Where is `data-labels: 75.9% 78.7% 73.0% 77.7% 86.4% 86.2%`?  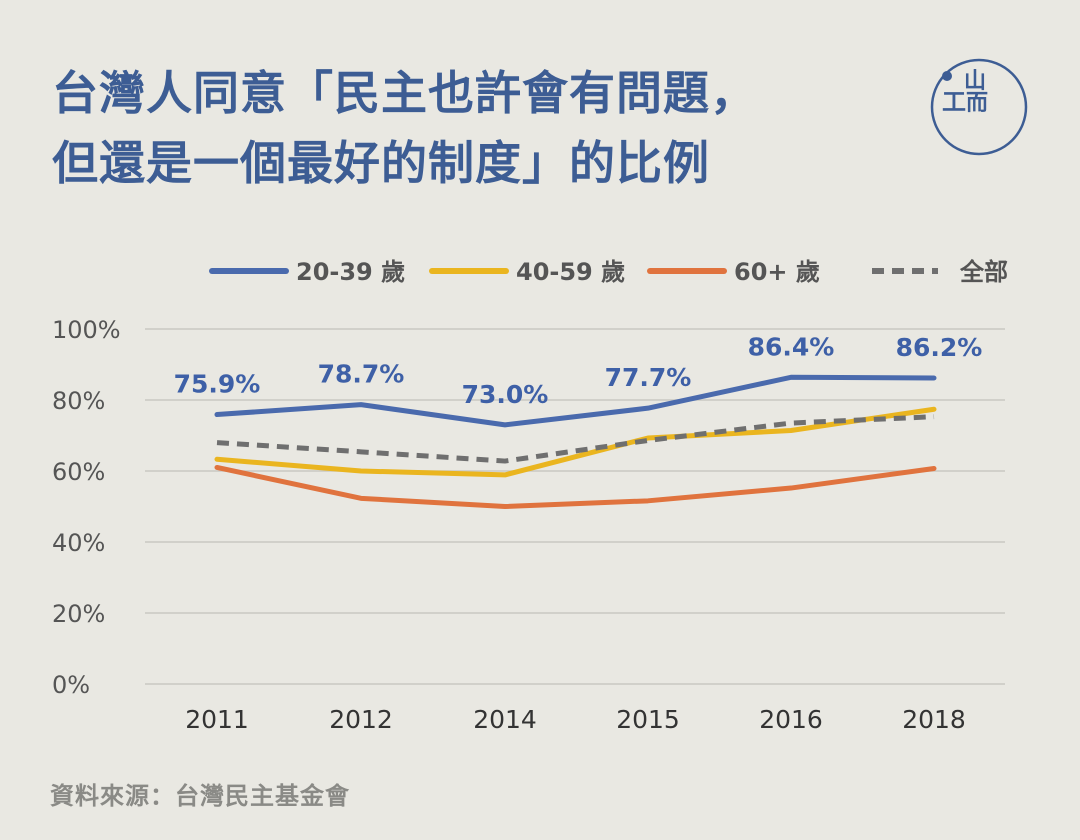 data-labels: 75.9% 78.7% 73.0% 77.7% 86.4% 86.2% is located at coordinates (578, 370).